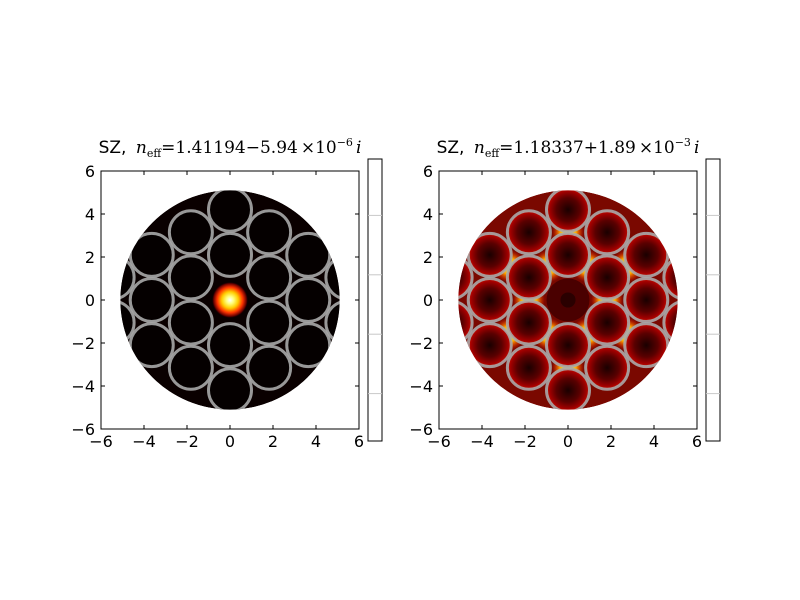 The image size is (800, 600). I want to click on core-mode, so click(230, 300).